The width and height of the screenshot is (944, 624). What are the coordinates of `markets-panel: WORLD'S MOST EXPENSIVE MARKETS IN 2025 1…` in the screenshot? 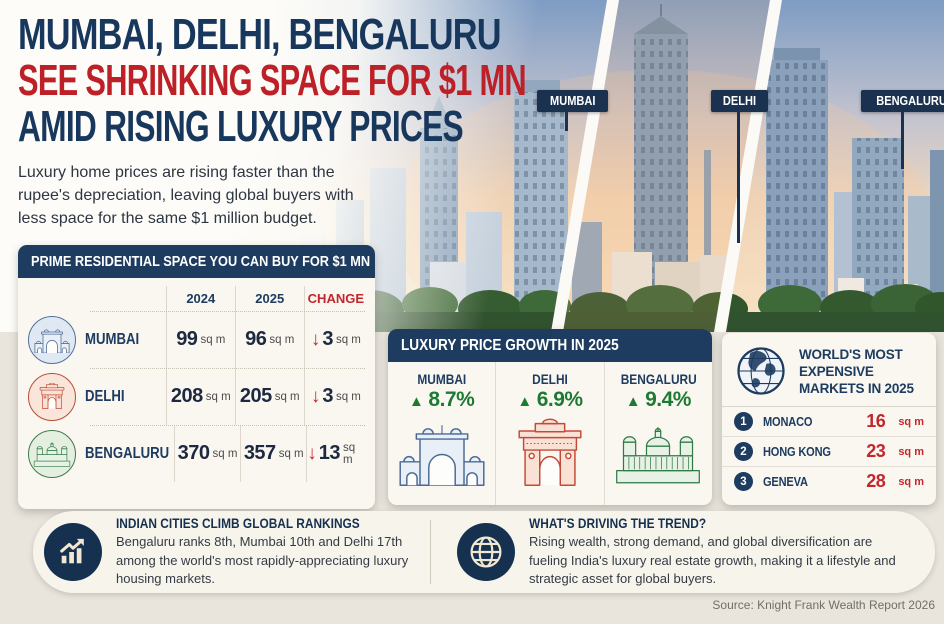 It's located at (829, 419).